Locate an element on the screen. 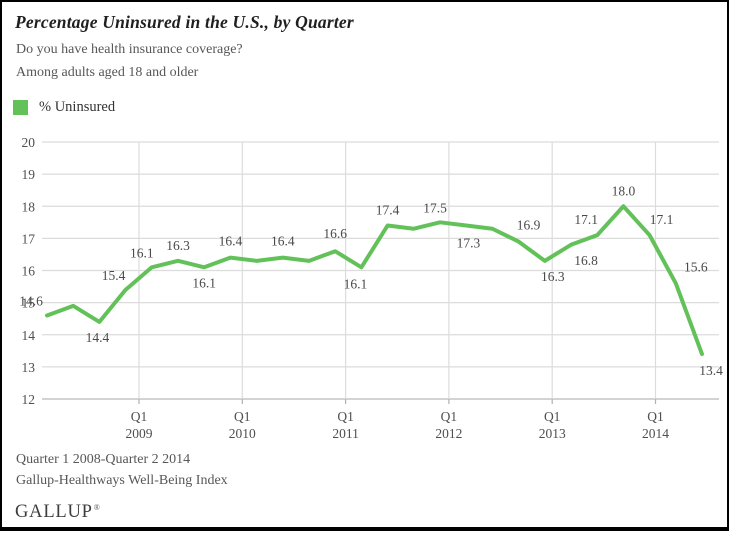  y-tick-label: 14 is located at coordinates (29, 335).